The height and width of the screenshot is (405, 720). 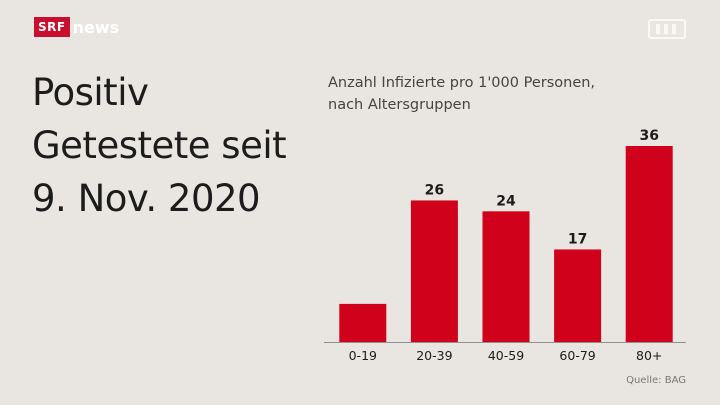 What do you see at coordinates (96, 27) in the screenshot?
I see `news-logo-text: news` at bounding box center [96, 27].